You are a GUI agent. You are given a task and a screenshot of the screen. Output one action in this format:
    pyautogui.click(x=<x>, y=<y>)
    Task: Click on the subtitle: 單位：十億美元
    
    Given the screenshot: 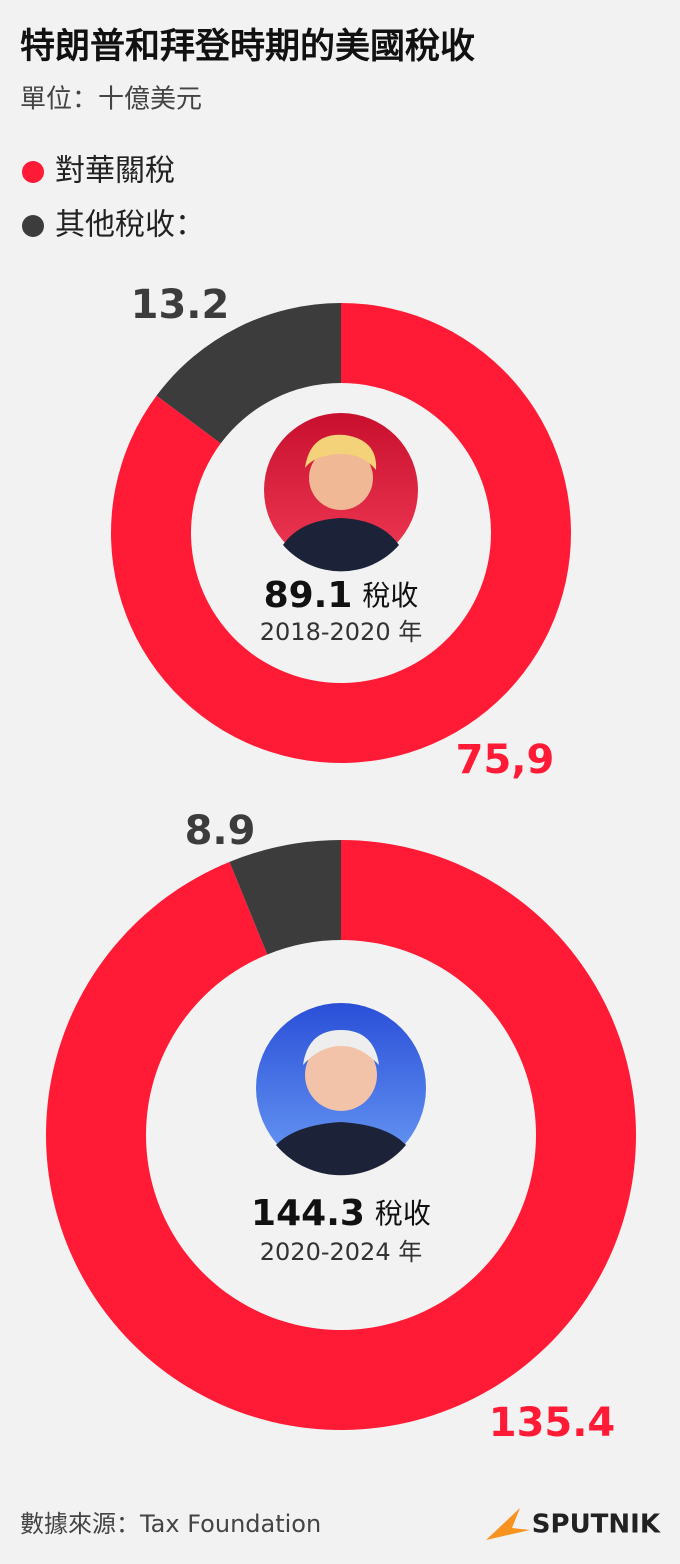 What is the action you would take?
    pyautogui.click(x=111, y=100)
    